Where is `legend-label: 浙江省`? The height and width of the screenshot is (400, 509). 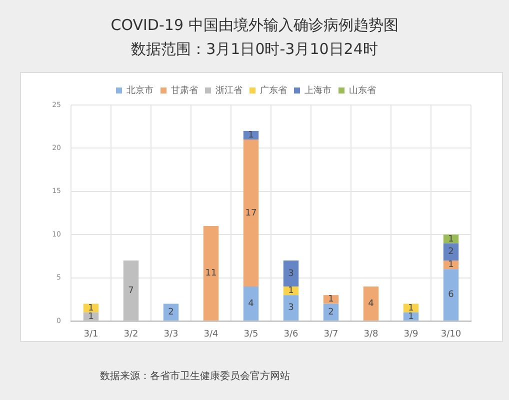 legend-label: 浙江省 is located at coordinates (229, 90).